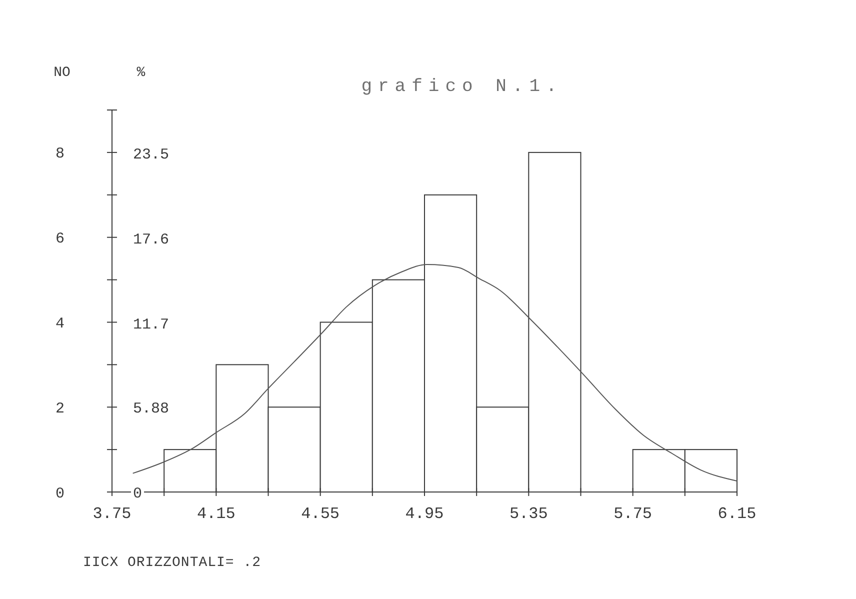 The height and width of the screenshot is (599, 856). I want to click on x-tick-label: 5.35, so click(528, 514).